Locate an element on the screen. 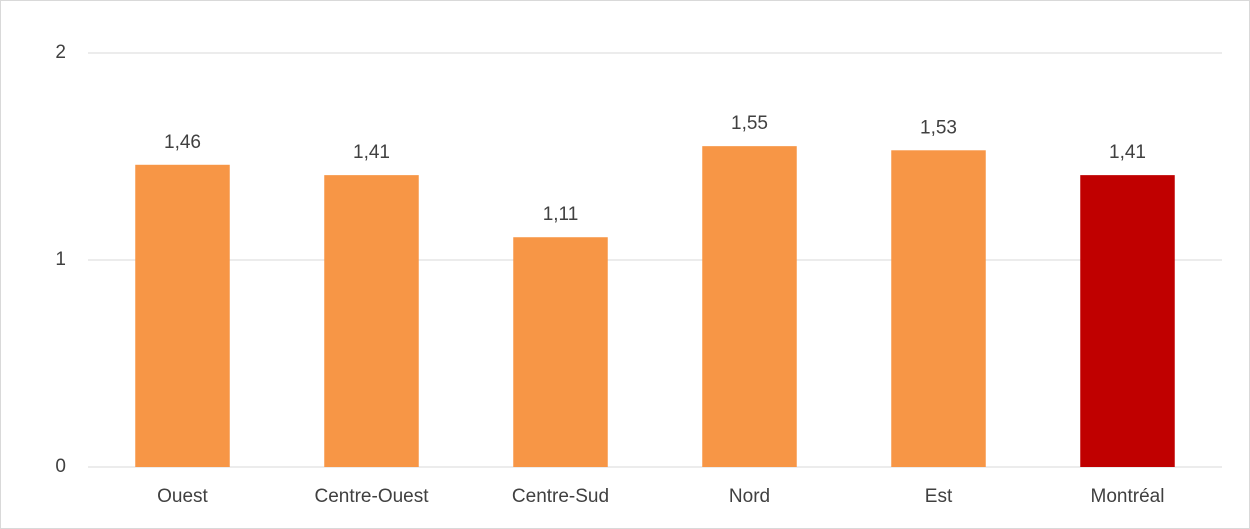  x-tick-label: Centre-Ouest is located at coordinates (371, 496).